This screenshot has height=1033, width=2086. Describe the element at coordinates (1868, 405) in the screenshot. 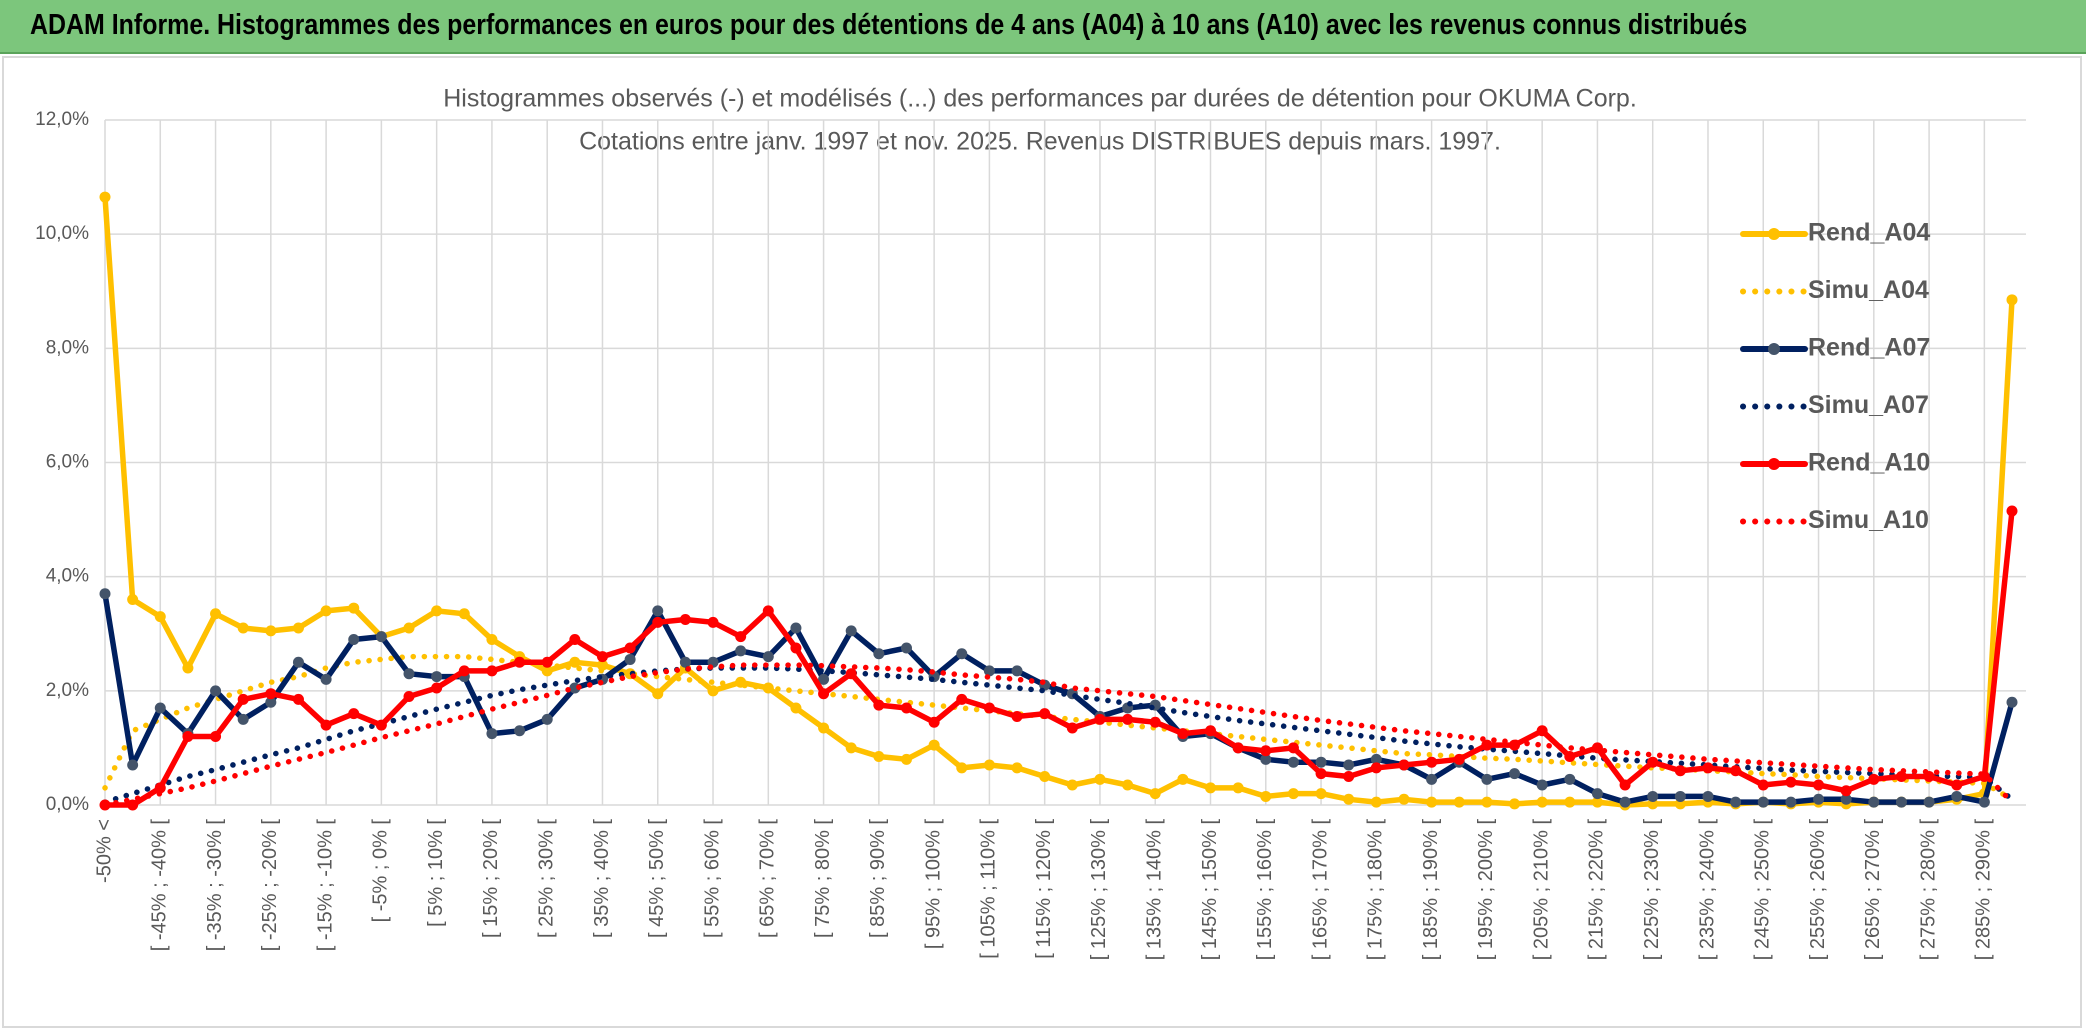

I see `legend-label: Simu_A07` at that location.